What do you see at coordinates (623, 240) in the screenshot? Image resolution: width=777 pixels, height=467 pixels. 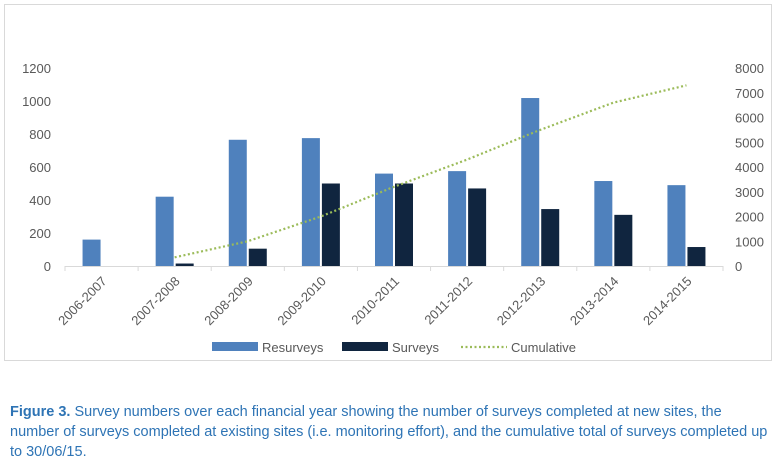 I see `bar-surveys-2013-2014` at bounding box center [623, 240].